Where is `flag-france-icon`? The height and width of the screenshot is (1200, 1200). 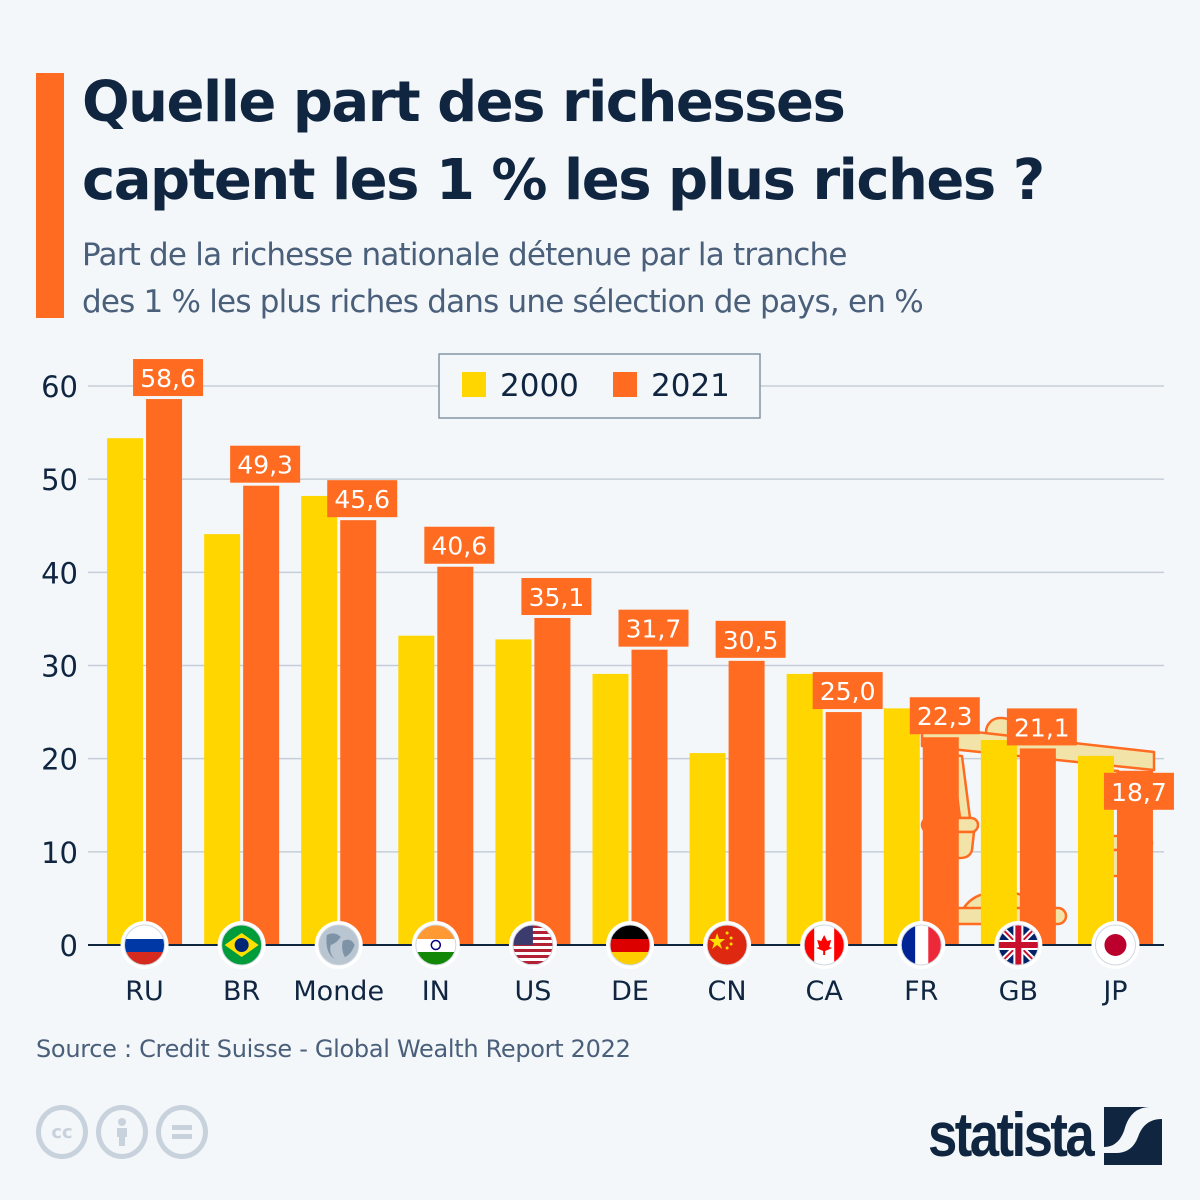 flag-france-icon is located at coordinates (921, 945).